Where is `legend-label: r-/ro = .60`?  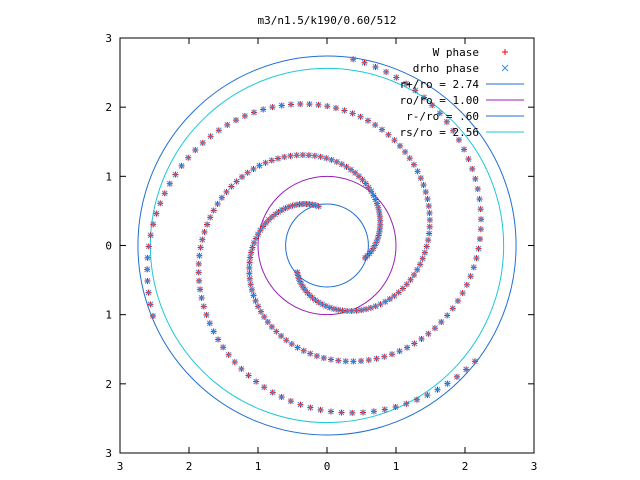
legend-label: r-/ro = .60 is located at coordinates (442, 116).